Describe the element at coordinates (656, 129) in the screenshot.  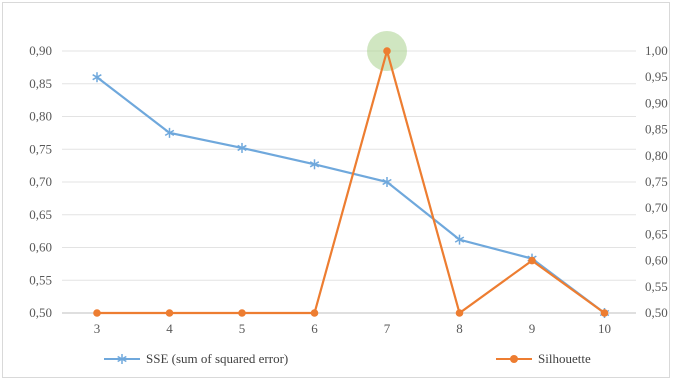
I see `right-tick-label: 0,85` at that location.